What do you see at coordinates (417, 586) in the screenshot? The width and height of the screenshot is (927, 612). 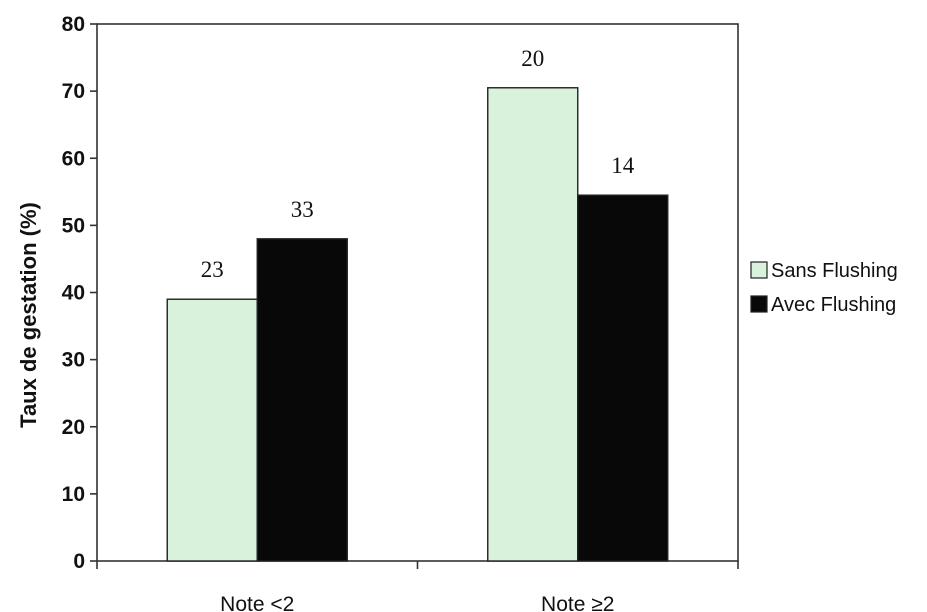 I see `x-axis: Note <2 Note ≥2` at bounding box center [417, 586].